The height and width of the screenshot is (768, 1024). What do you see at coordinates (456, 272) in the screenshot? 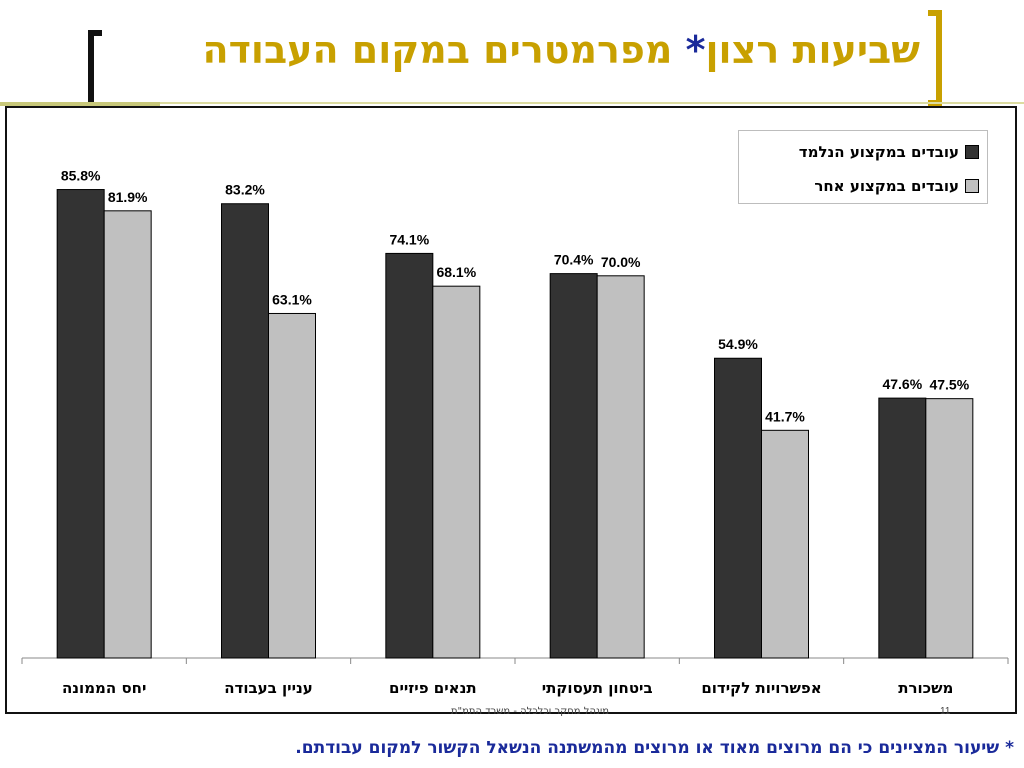
I see `data-label-series-2: 68.1%` at bounding box center [456, 272].